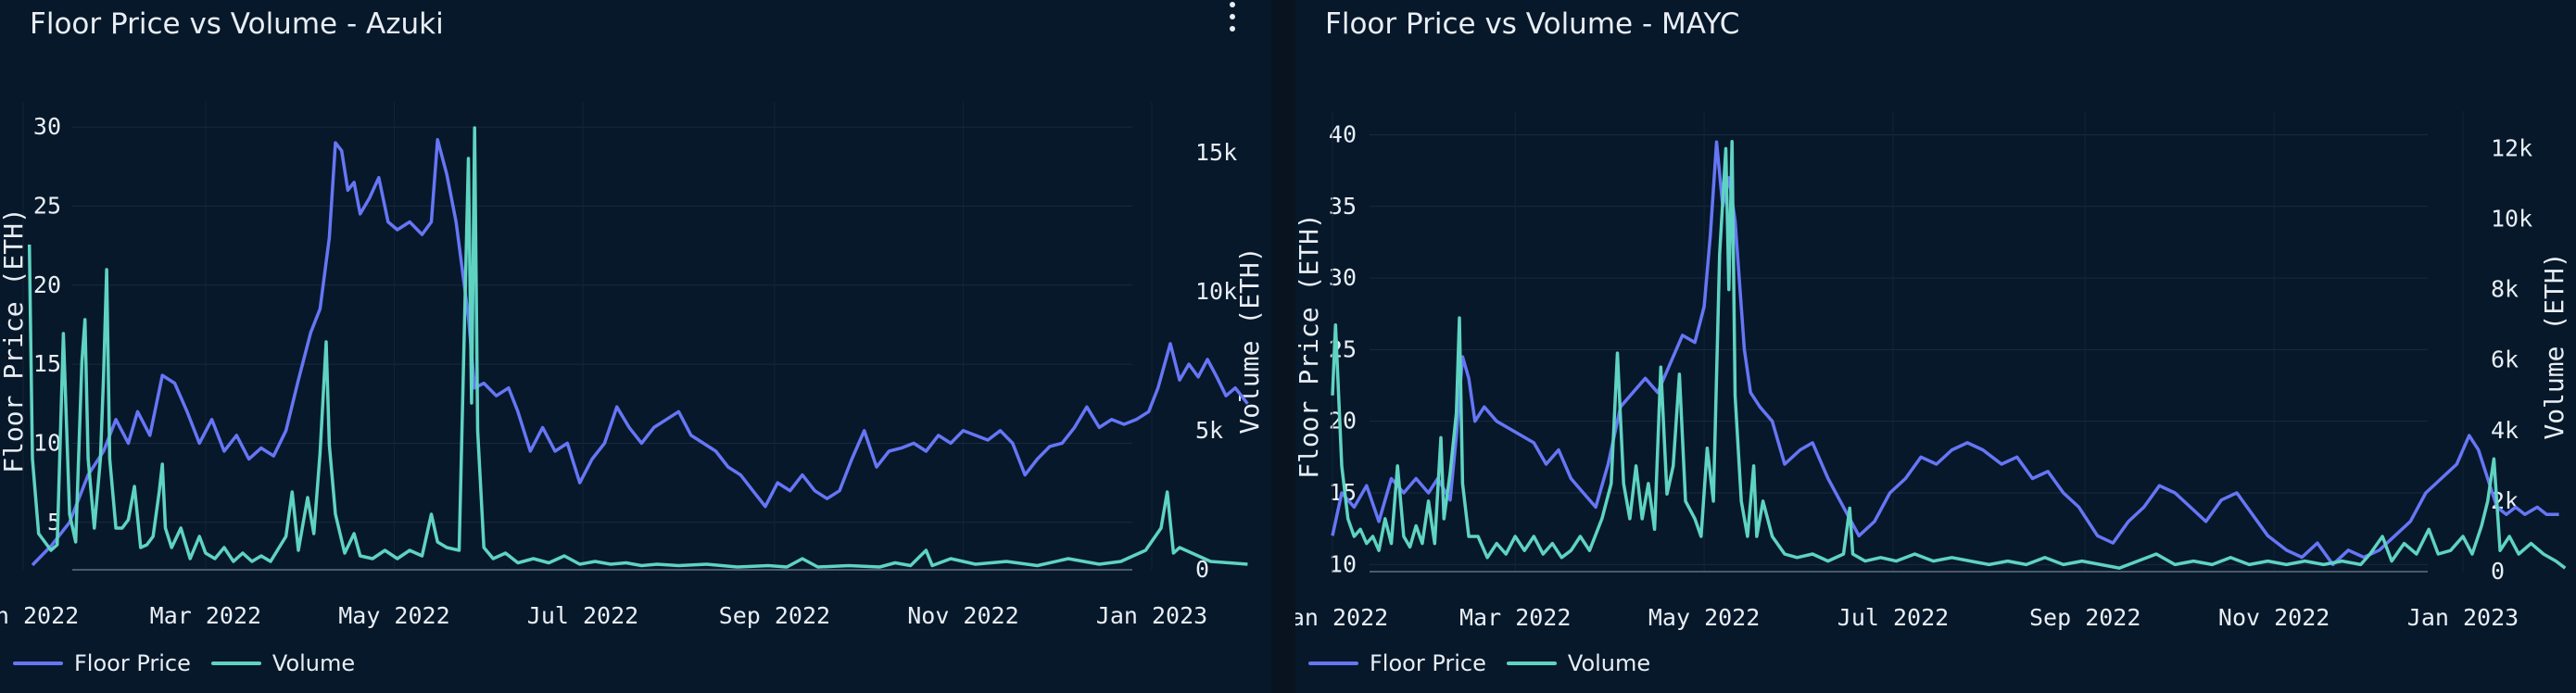 The image size is (2576, 693). What do you see at coordinates (1216, 152) in the screenshot?
I see `y-right-tick-label: 15k` at bounding box center [1216, 152].